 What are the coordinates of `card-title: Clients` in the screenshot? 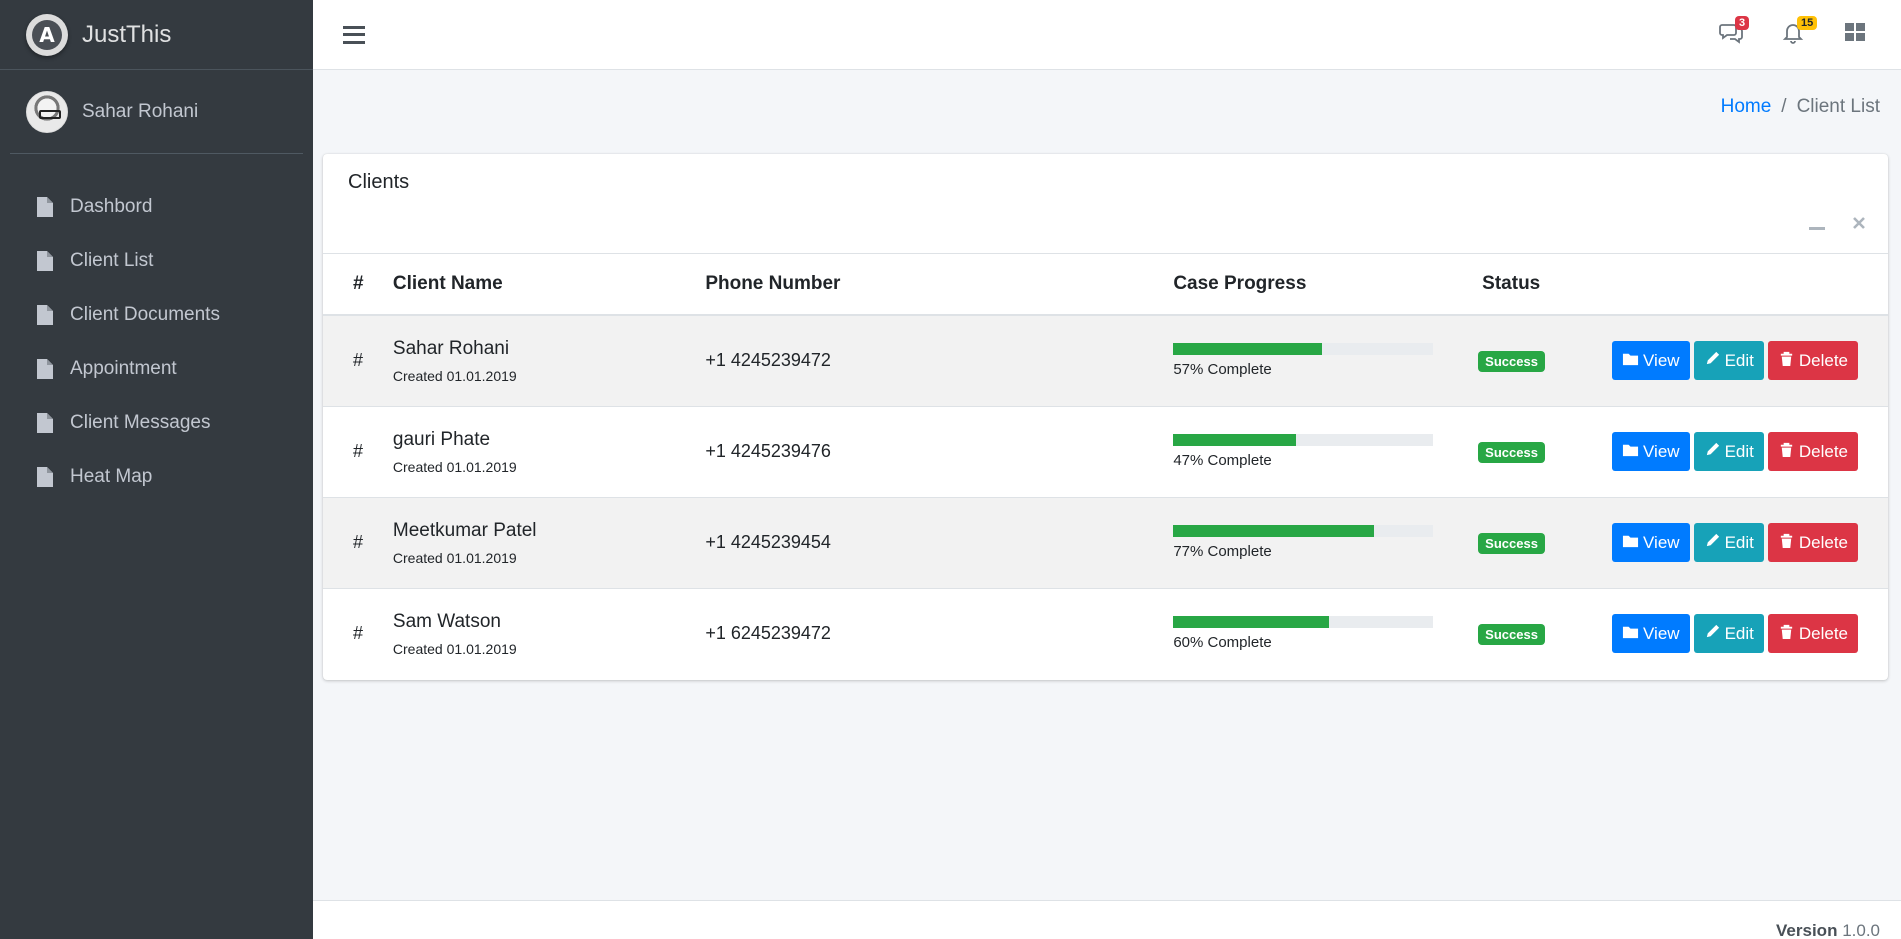 It's located at (379, 182).